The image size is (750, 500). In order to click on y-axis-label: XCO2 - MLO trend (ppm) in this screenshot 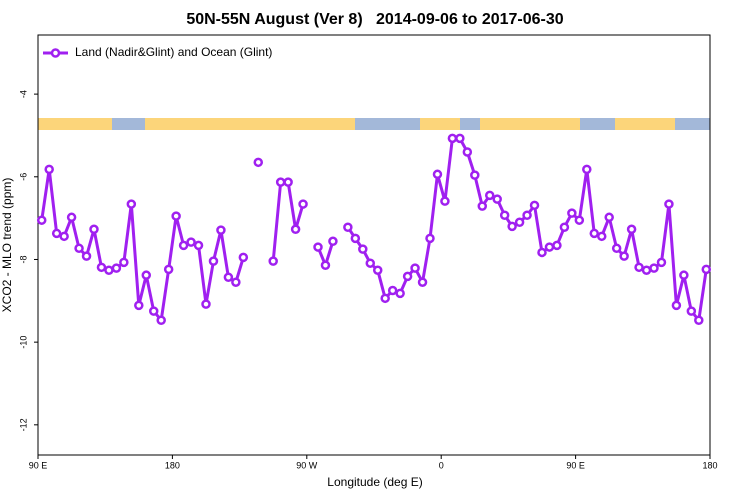, I will do `click(7, 245)`.